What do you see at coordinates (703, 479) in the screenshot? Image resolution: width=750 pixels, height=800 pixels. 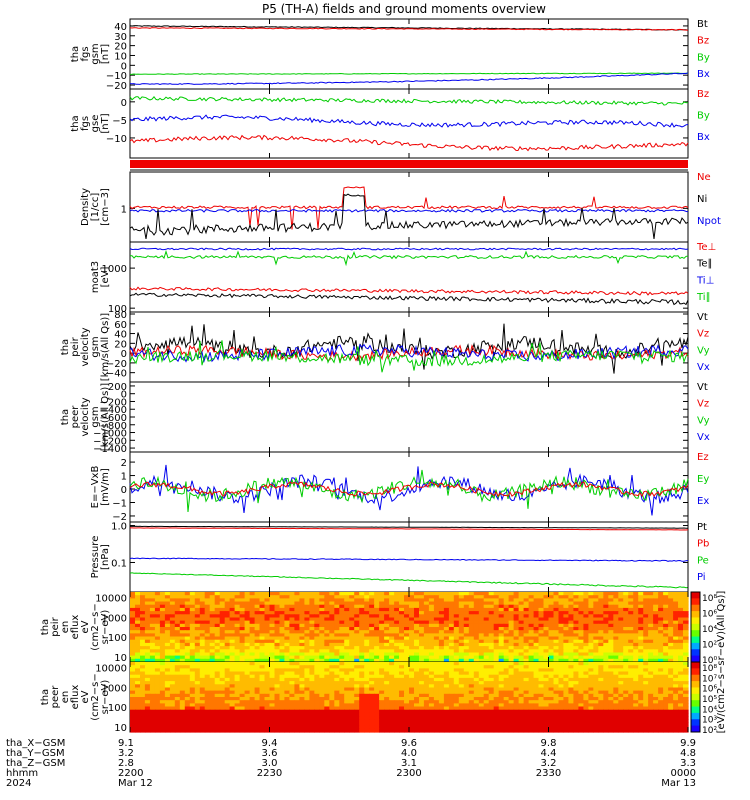 I see `legend-efield-1: Ey` at bounding box center [703, 479].